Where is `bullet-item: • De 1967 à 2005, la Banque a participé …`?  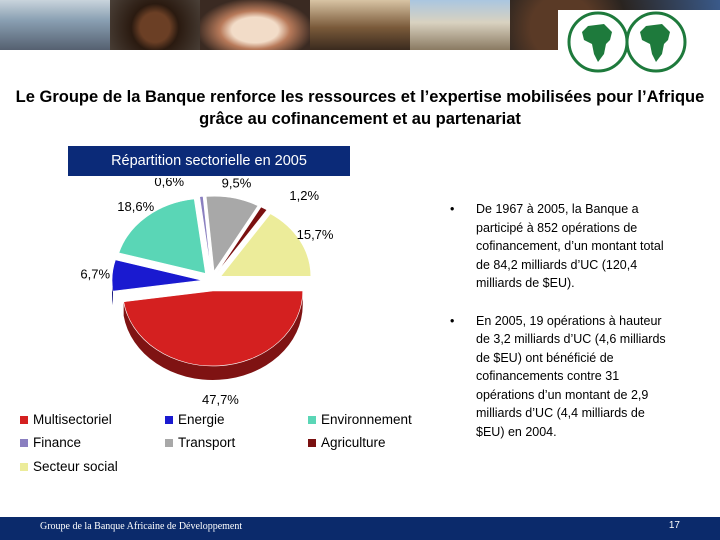
bullet-item: • De 1967 à 2005, la Banque a participé … is located at coordinates (560, 246).